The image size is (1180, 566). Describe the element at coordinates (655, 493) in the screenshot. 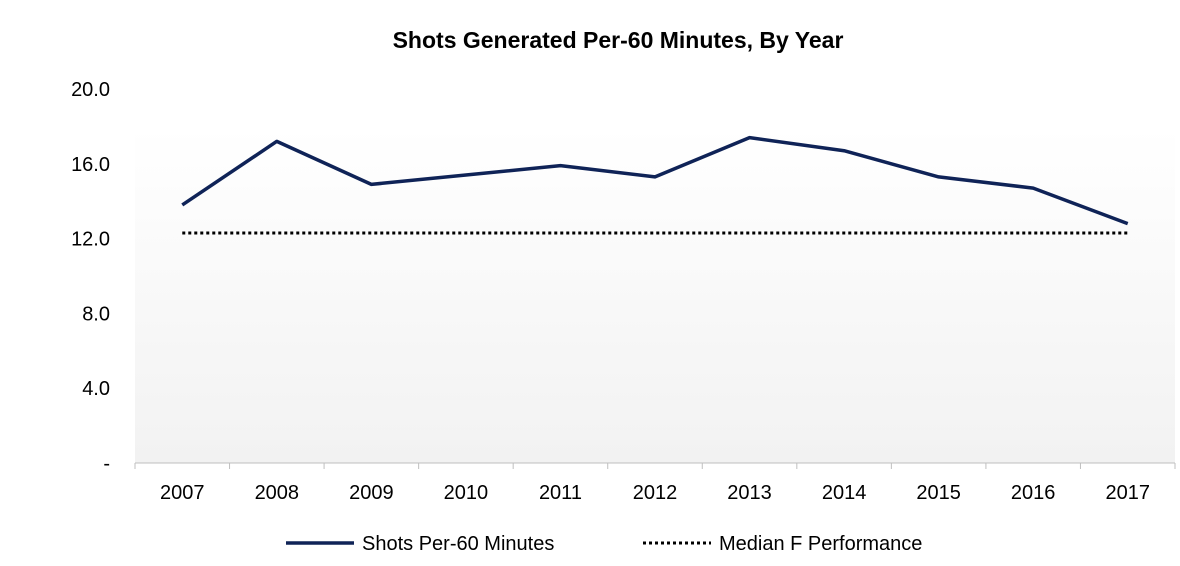

I see `x-tick-label: 2012` at that location.